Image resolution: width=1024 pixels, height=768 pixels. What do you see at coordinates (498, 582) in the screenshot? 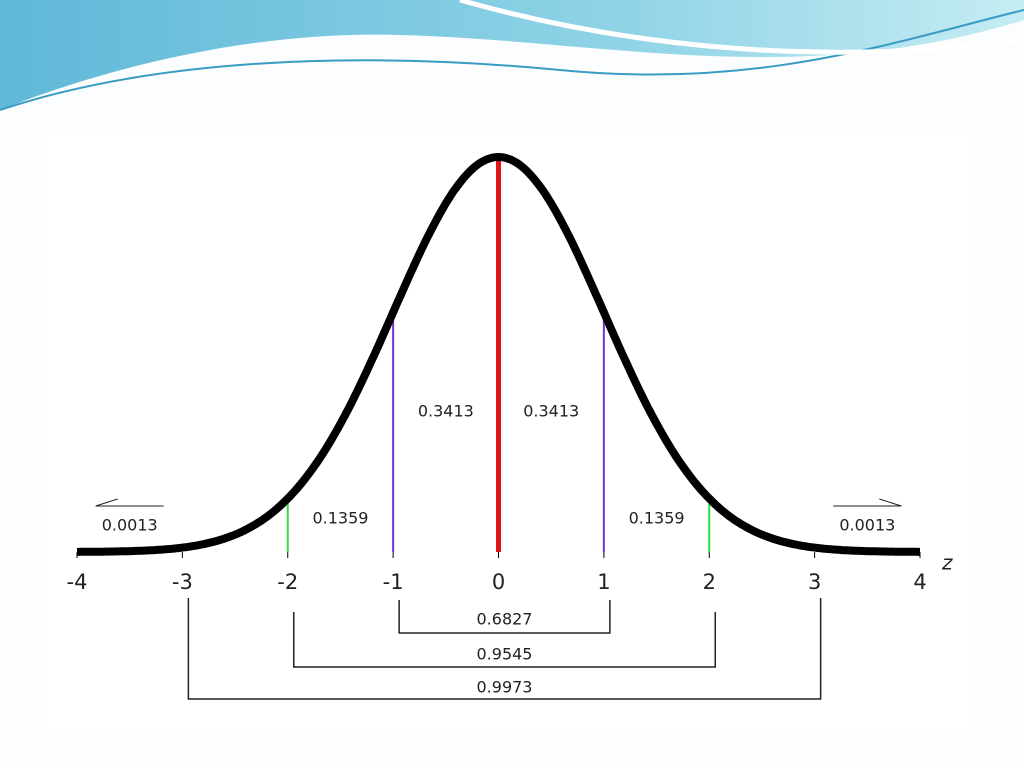
I see `x-tick-label: 0` at bounding box center [498, 582].